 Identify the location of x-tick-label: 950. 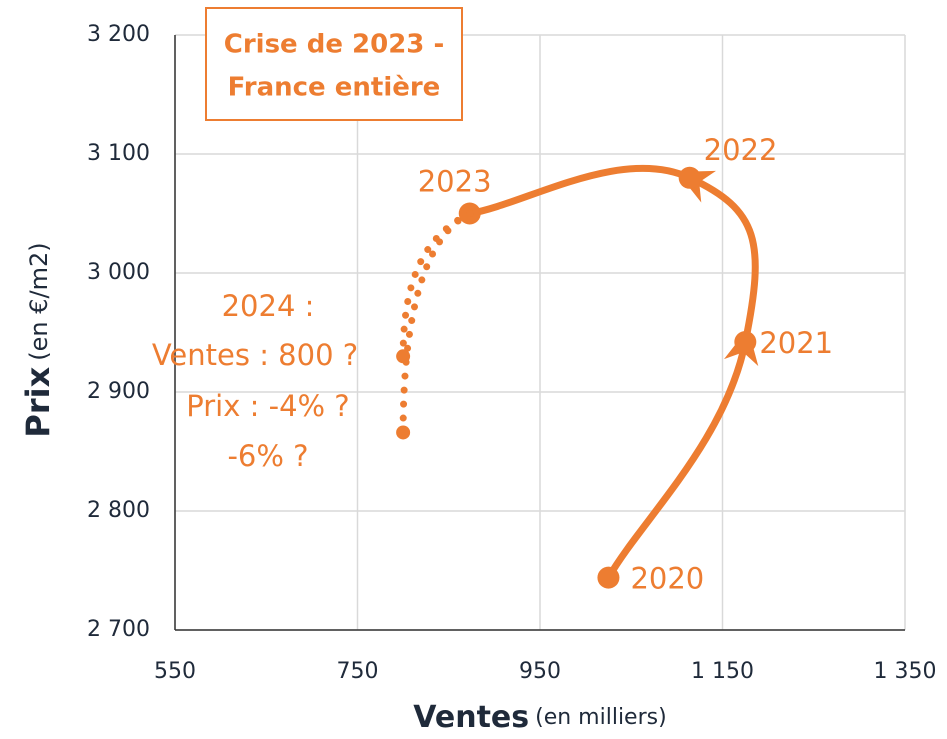
(540, 671).